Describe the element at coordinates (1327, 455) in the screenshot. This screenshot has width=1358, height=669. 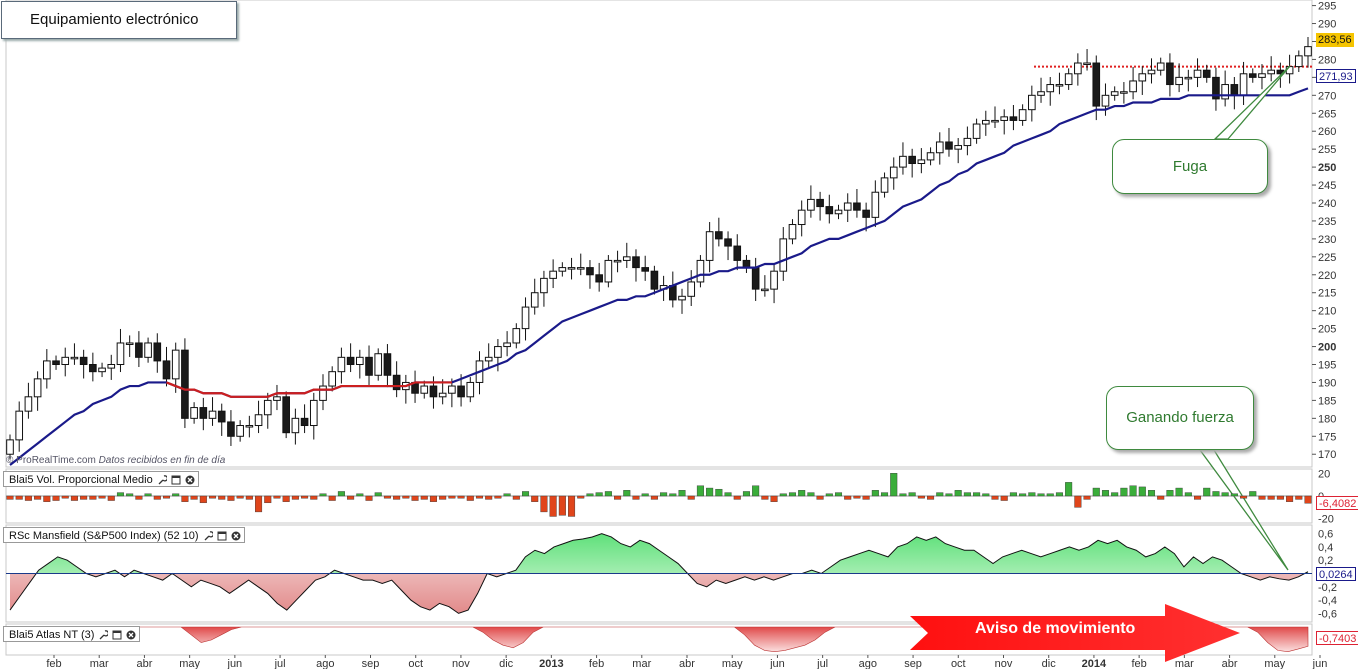
I see `y-tick-label: 170` at that location.